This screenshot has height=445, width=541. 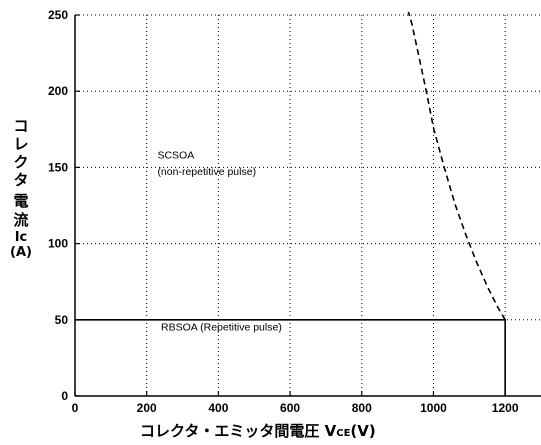 I want to click on x-tick-label: 800, so click(x=362, y=408).